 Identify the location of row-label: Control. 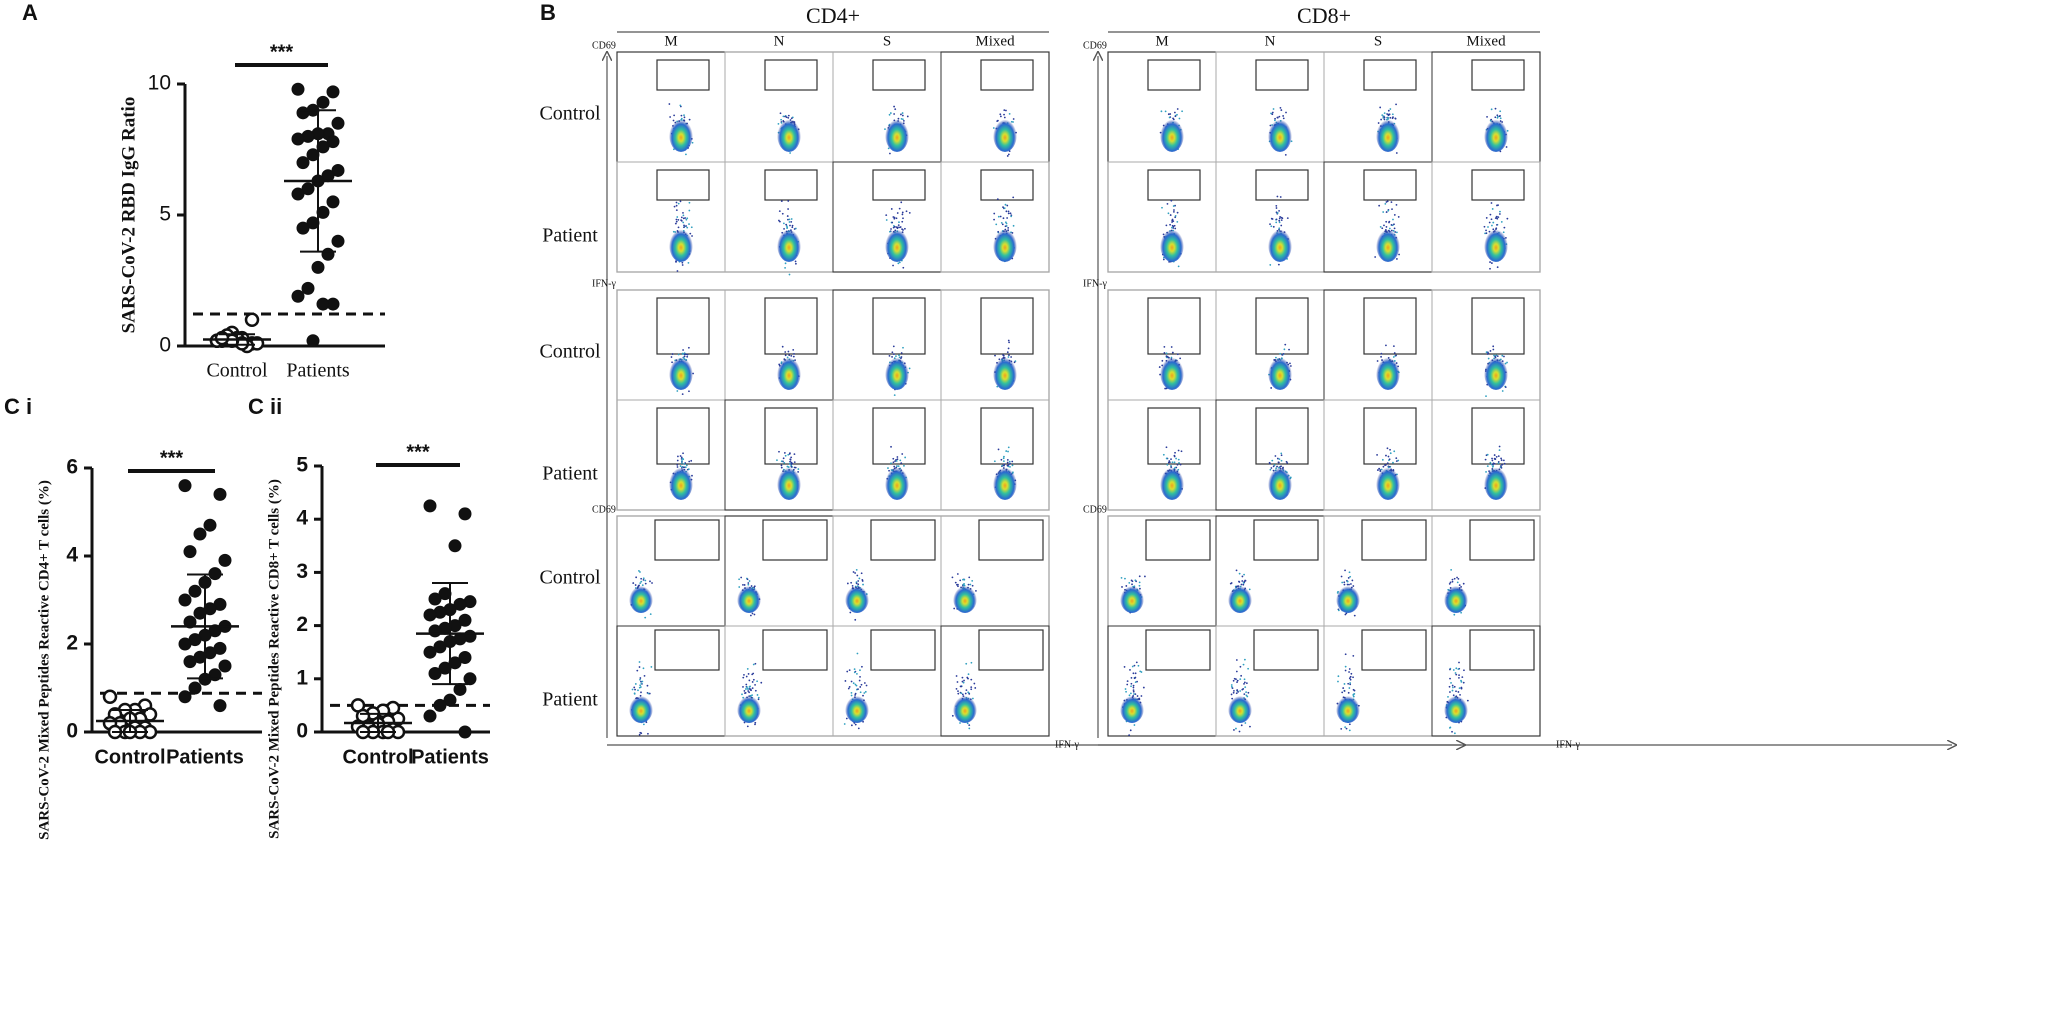
(570, 352).